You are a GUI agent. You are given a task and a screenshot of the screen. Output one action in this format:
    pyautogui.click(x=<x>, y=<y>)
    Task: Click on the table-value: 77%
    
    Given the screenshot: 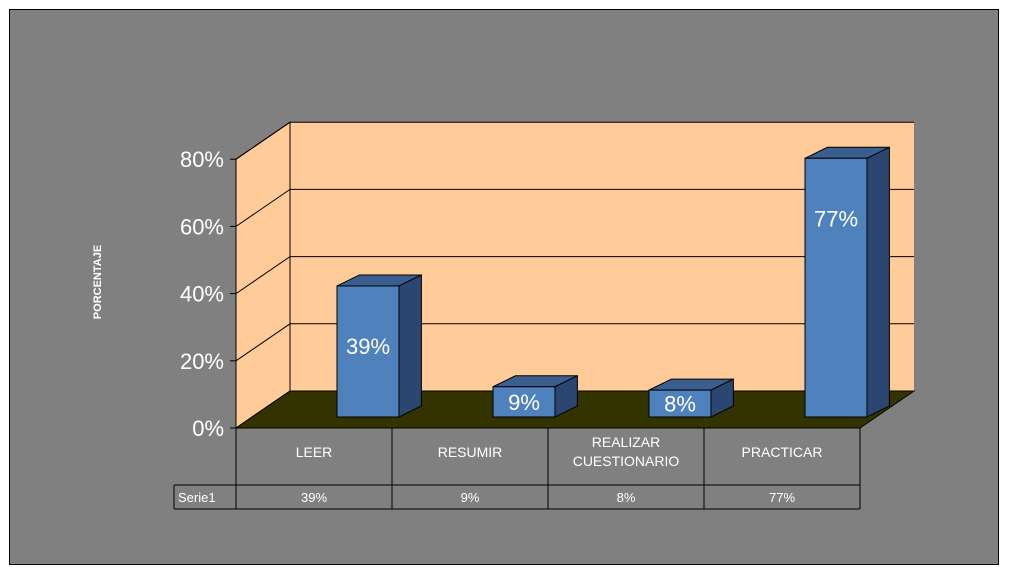 What is the action you would take?
    pyautogui.click(x=782, y=497)
    